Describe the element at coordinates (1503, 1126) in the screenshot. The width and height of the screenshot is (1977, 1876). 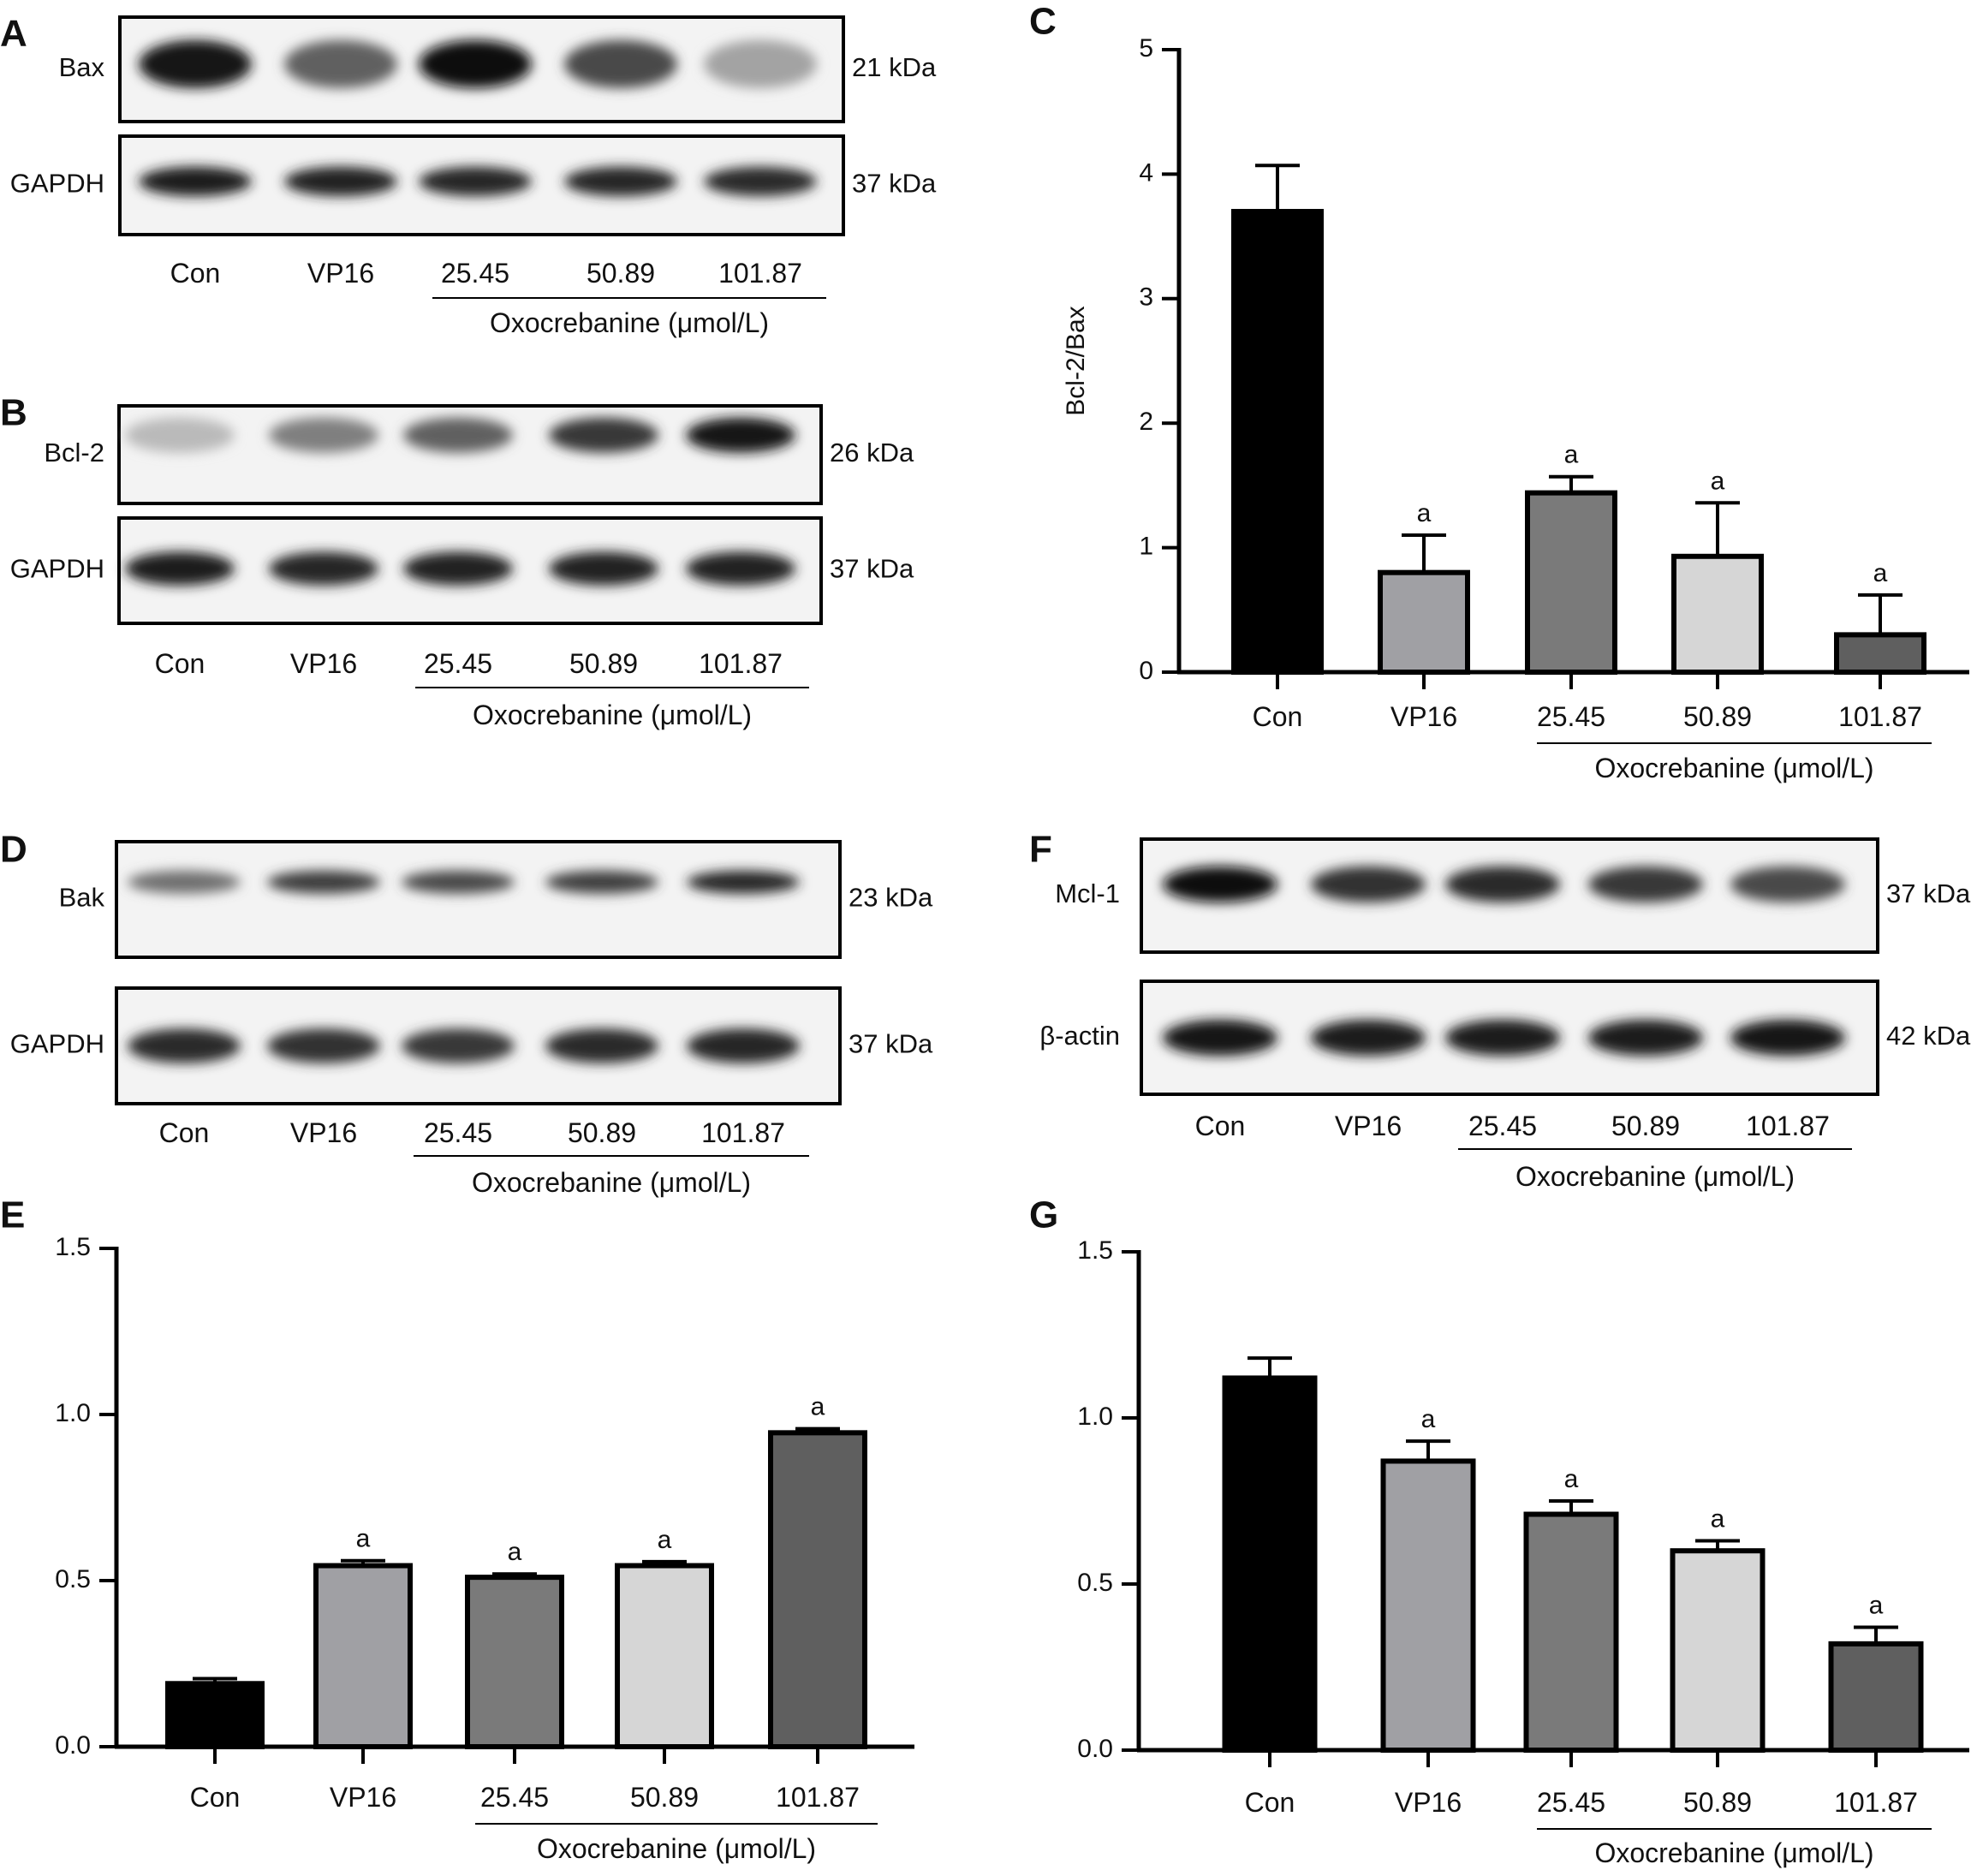
I see `lane-label: 25.45` at that location.